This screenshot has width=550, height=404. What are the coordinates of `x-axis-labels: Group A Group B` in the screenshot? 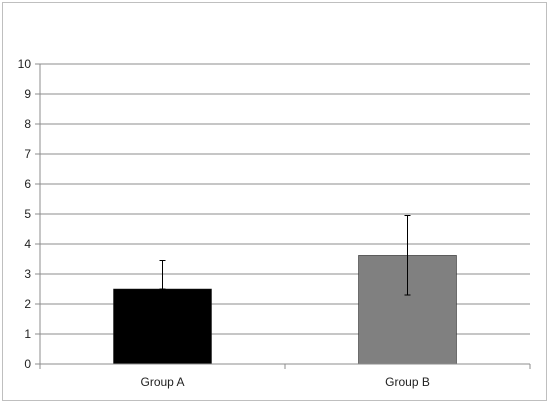 It's located at (284, 382).